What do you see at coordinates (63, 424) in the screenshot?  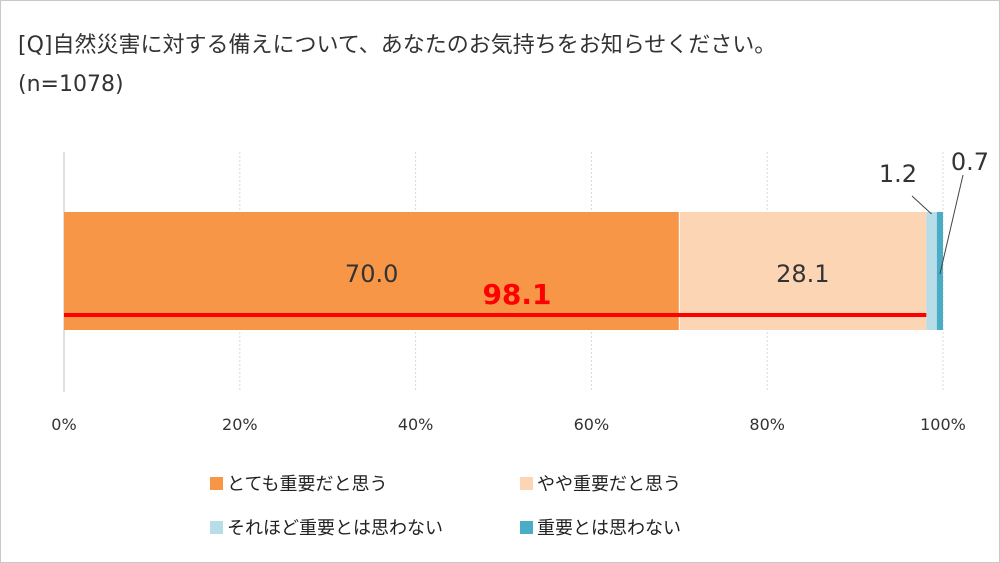 I see `x-tick-label: 0%` at bounding box center [63, 424].